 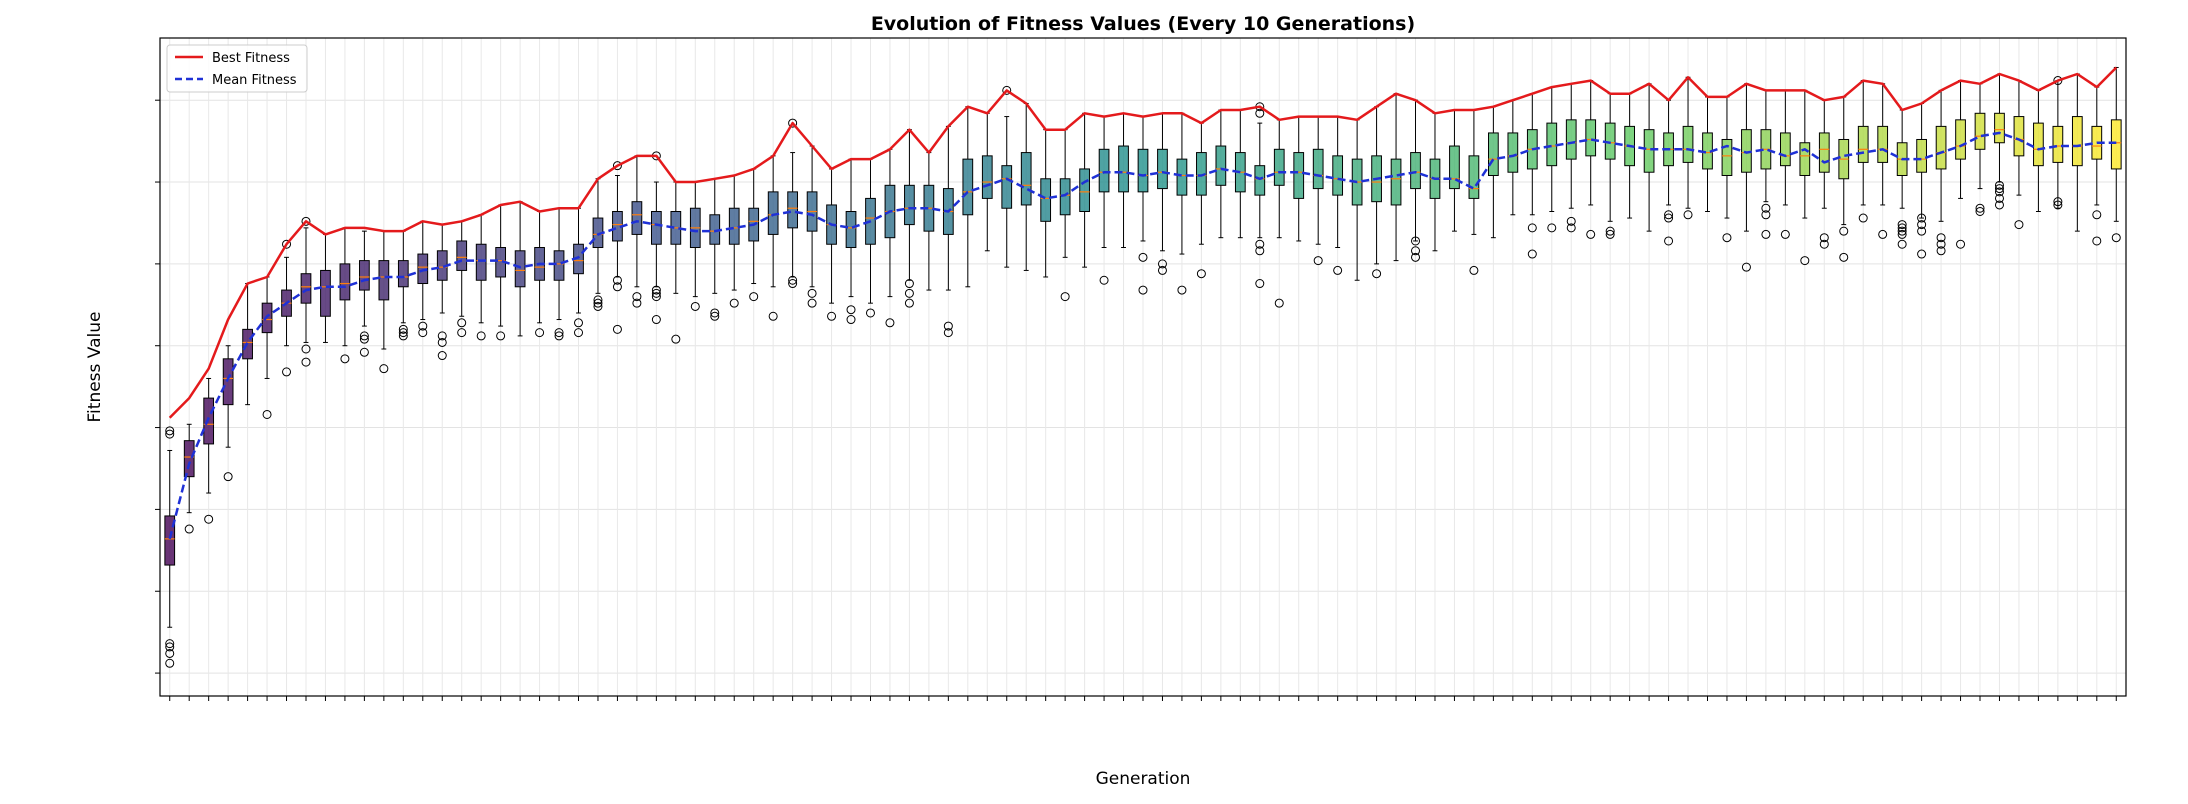 What do you see at coordinates (1143, 779) in the screenshot?
I see `x-axis-label: Generation` at bounding box center [1143, 779].